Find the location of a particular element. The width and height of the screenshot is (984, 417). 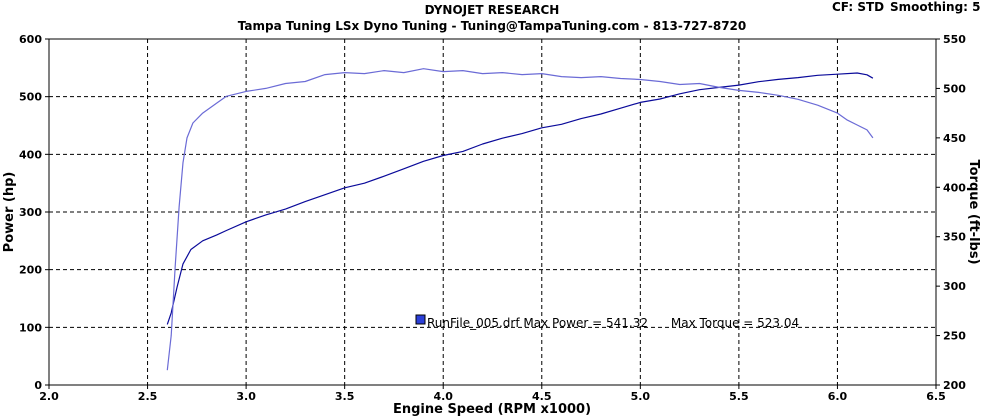

y-tick-label: 300 is located at coordinates (30, 212).